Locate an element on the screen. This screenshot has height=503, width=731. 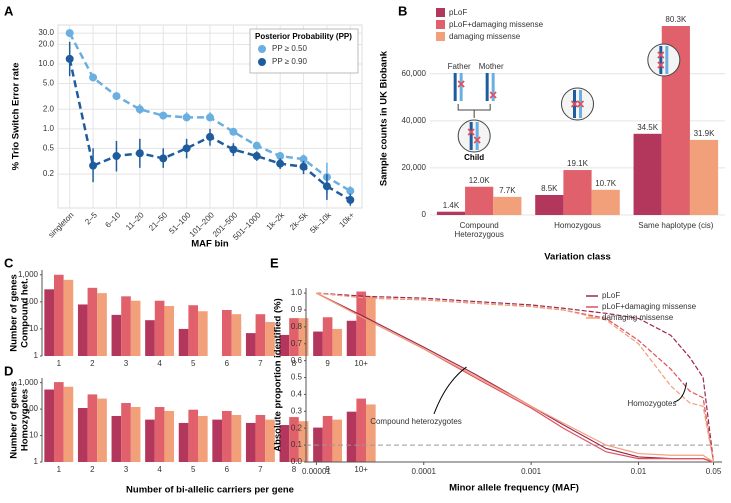
x-tick-label: 0.00001 is located at coordinates (316, 471).